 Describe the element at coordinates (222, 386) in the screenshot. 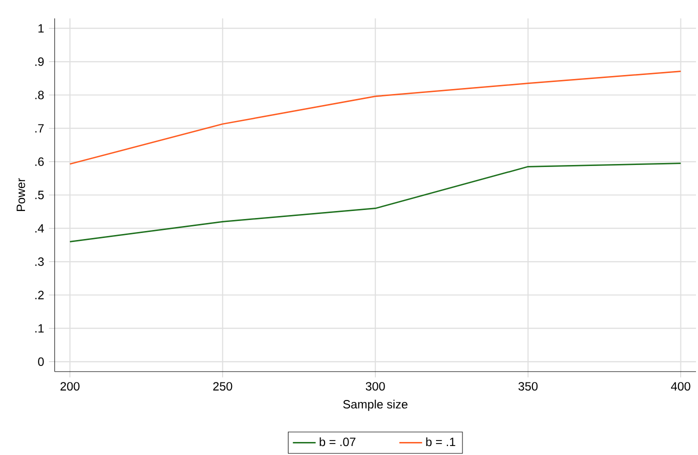

I see `x-tick-label: 250` at that location.